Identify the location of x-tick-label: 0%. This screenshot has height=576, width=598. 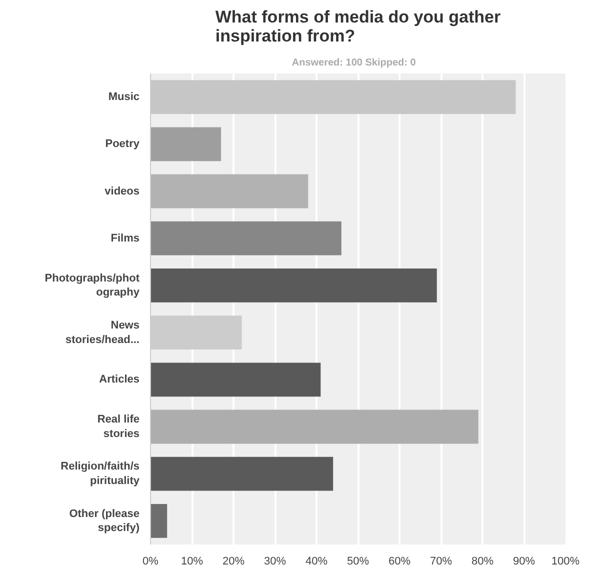
(150, 562).